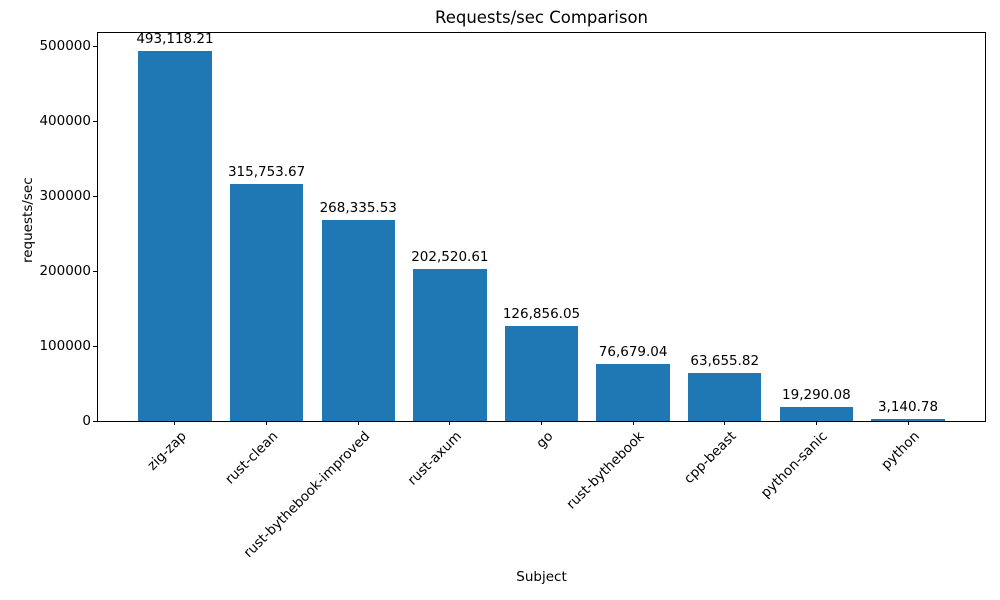  I want to click on bar-value-label: 268,335.53, so click(358, 207).